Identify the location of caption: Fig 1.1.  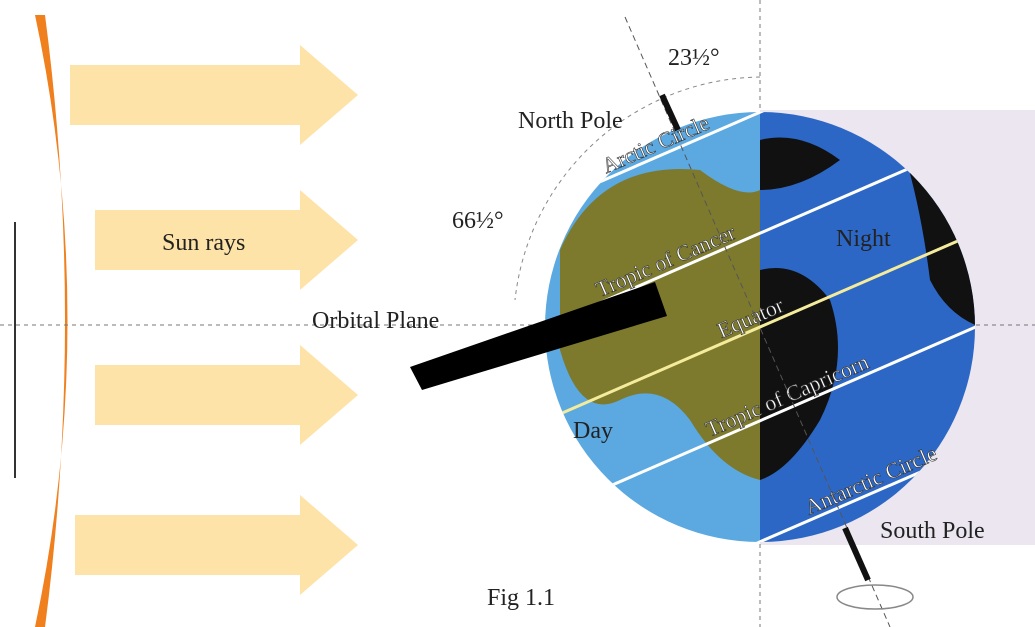
(521, 598).